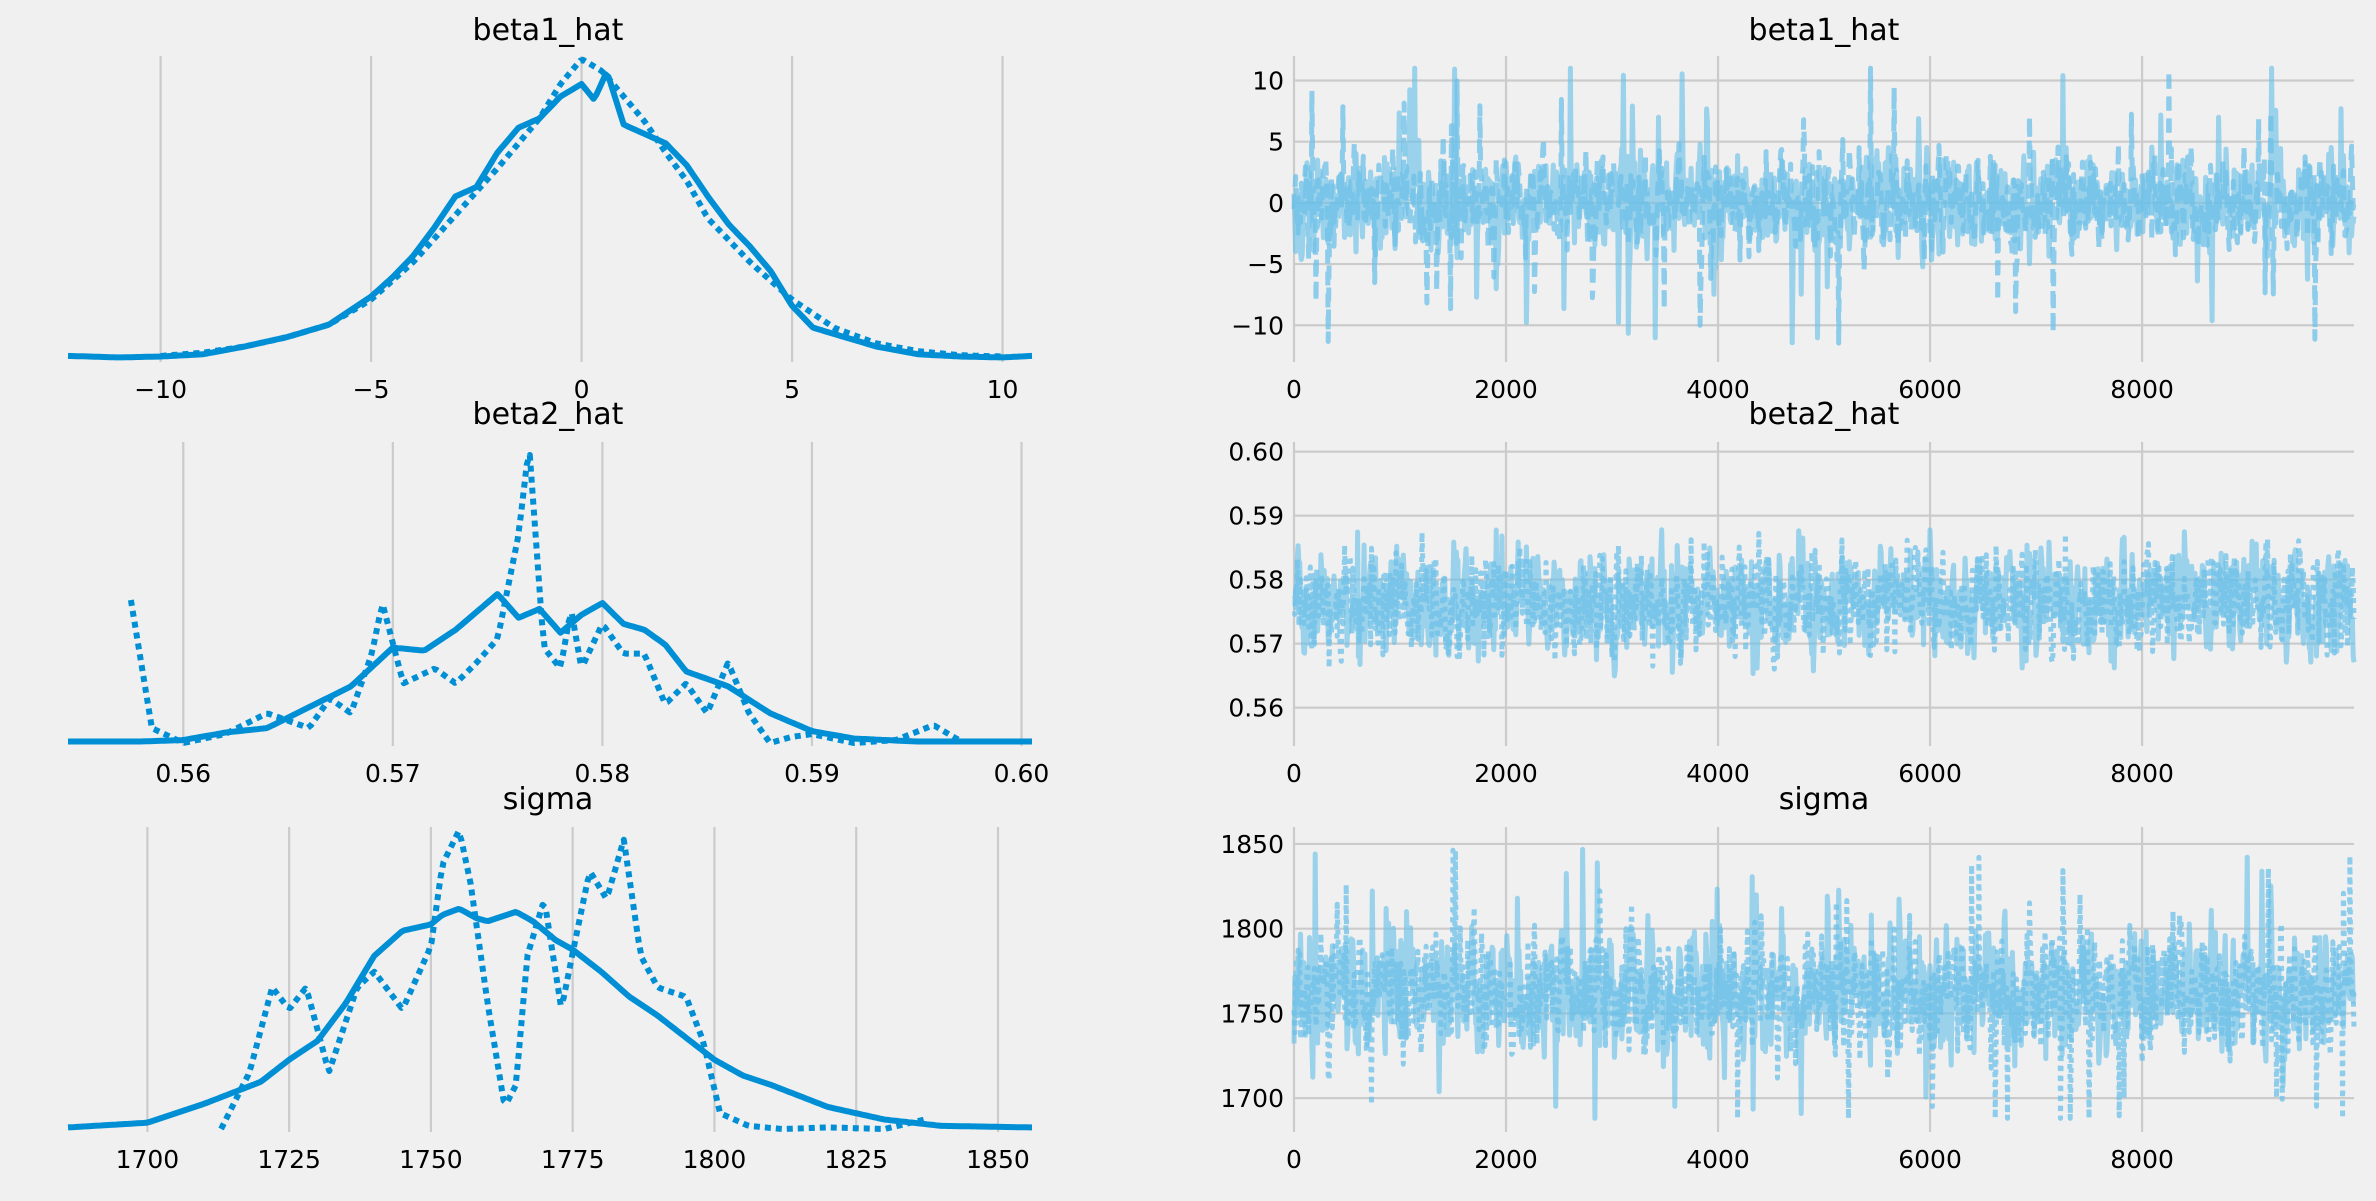 This screenshot has width=2376, height=1201. What do you see at coordinates (715, 1159) in the screenshot?
I see `x-tick-label: 1800` at bounding box center [715, 1159].